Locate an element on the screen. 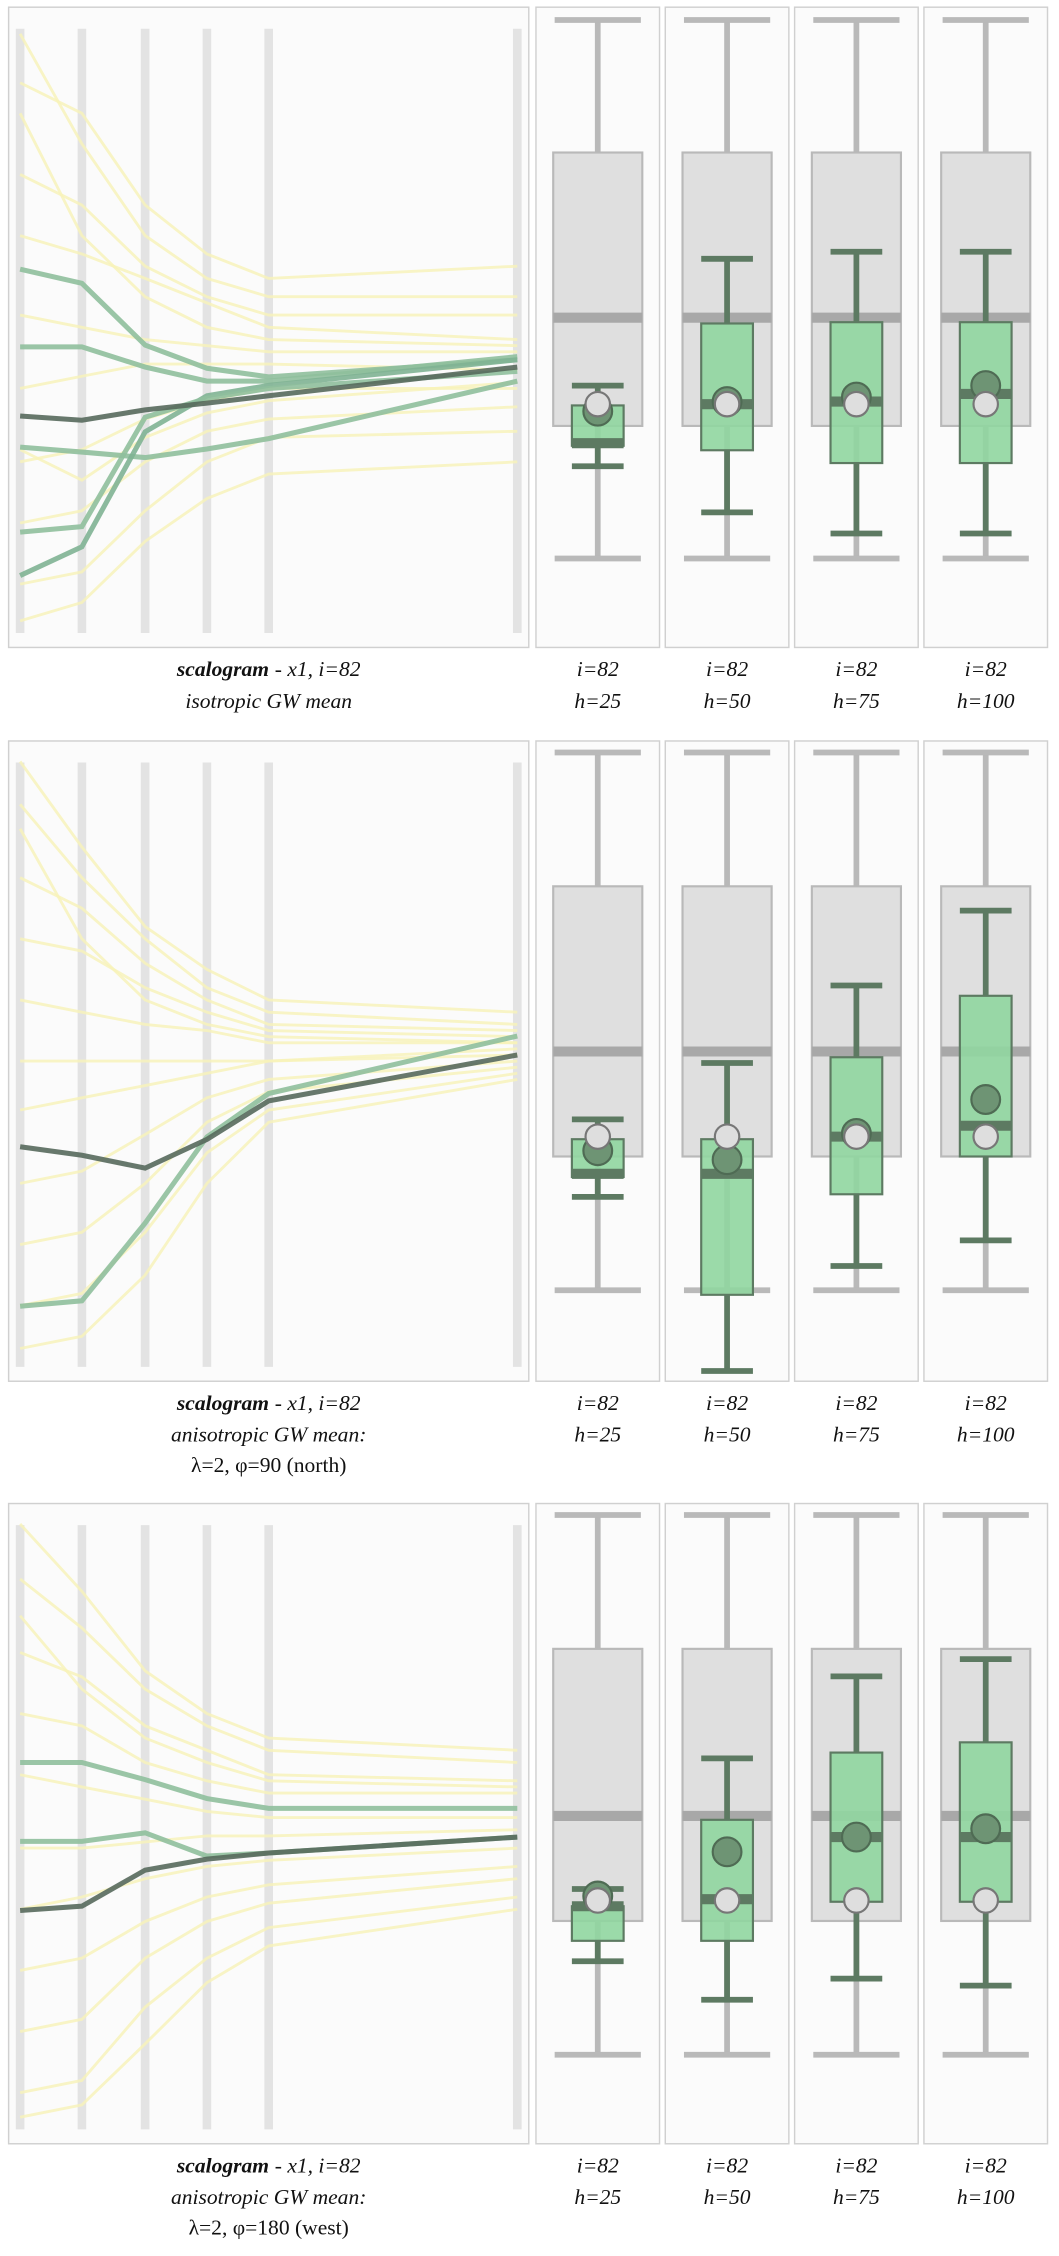  scalogram-description: isotropic GW mean is located at coordinates (268, 701).